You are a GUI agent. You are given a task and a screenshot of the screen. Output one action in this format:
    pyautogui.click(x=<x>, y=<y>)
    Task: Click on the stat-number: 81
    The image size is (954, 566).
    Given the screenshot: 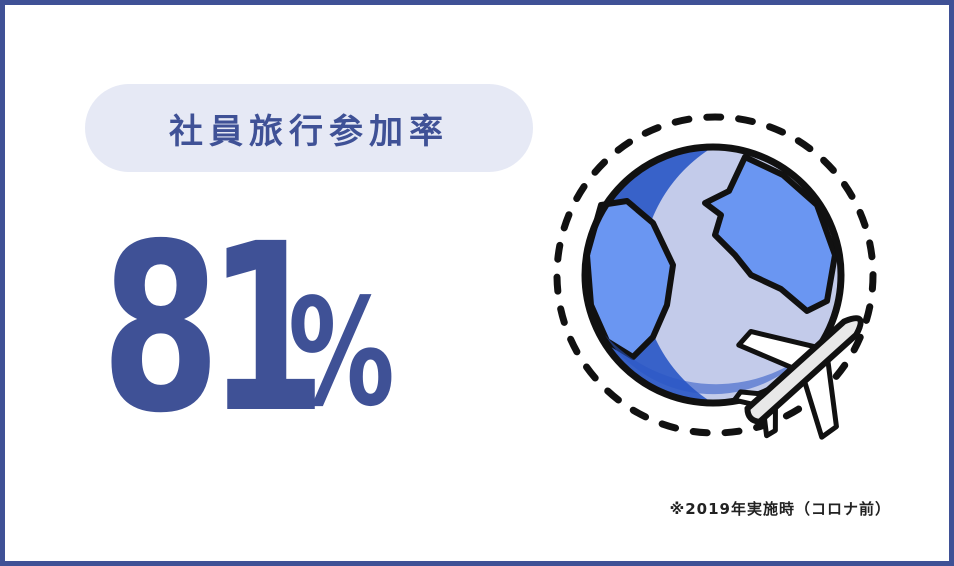 What is the action you would take?
    pyautogui.click(x=214, y=329)
    